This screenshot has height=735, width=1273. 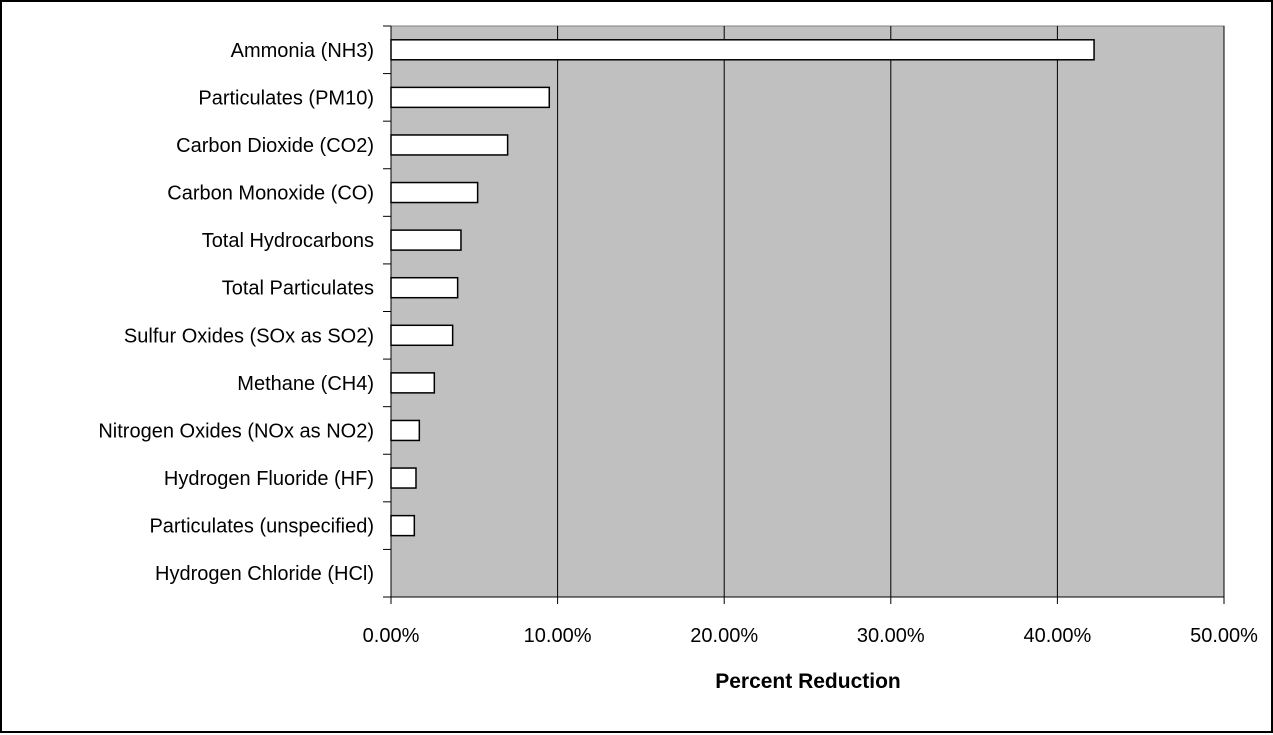 I want to click on x-tick-label: 10.00%, so click(x=558, y=636).